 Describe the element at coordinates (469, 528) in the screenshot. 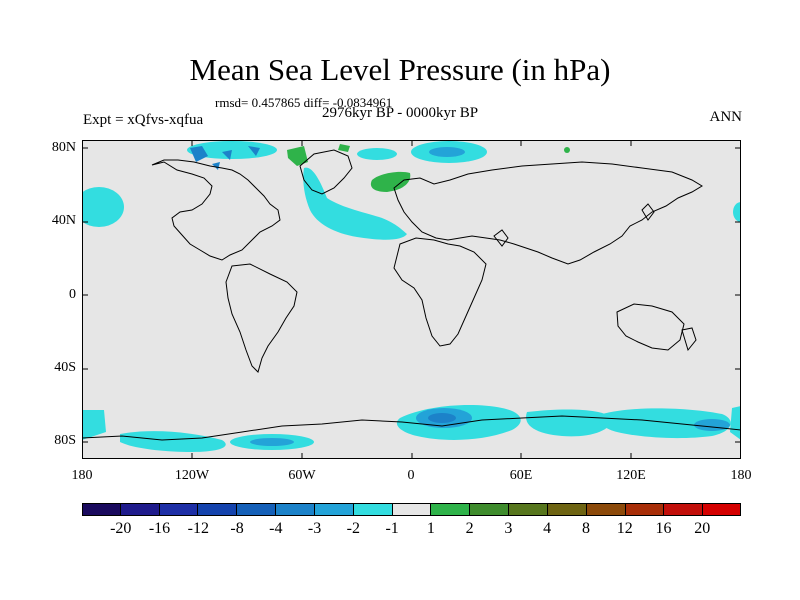

I see `colorbar-label: 2` at that location.